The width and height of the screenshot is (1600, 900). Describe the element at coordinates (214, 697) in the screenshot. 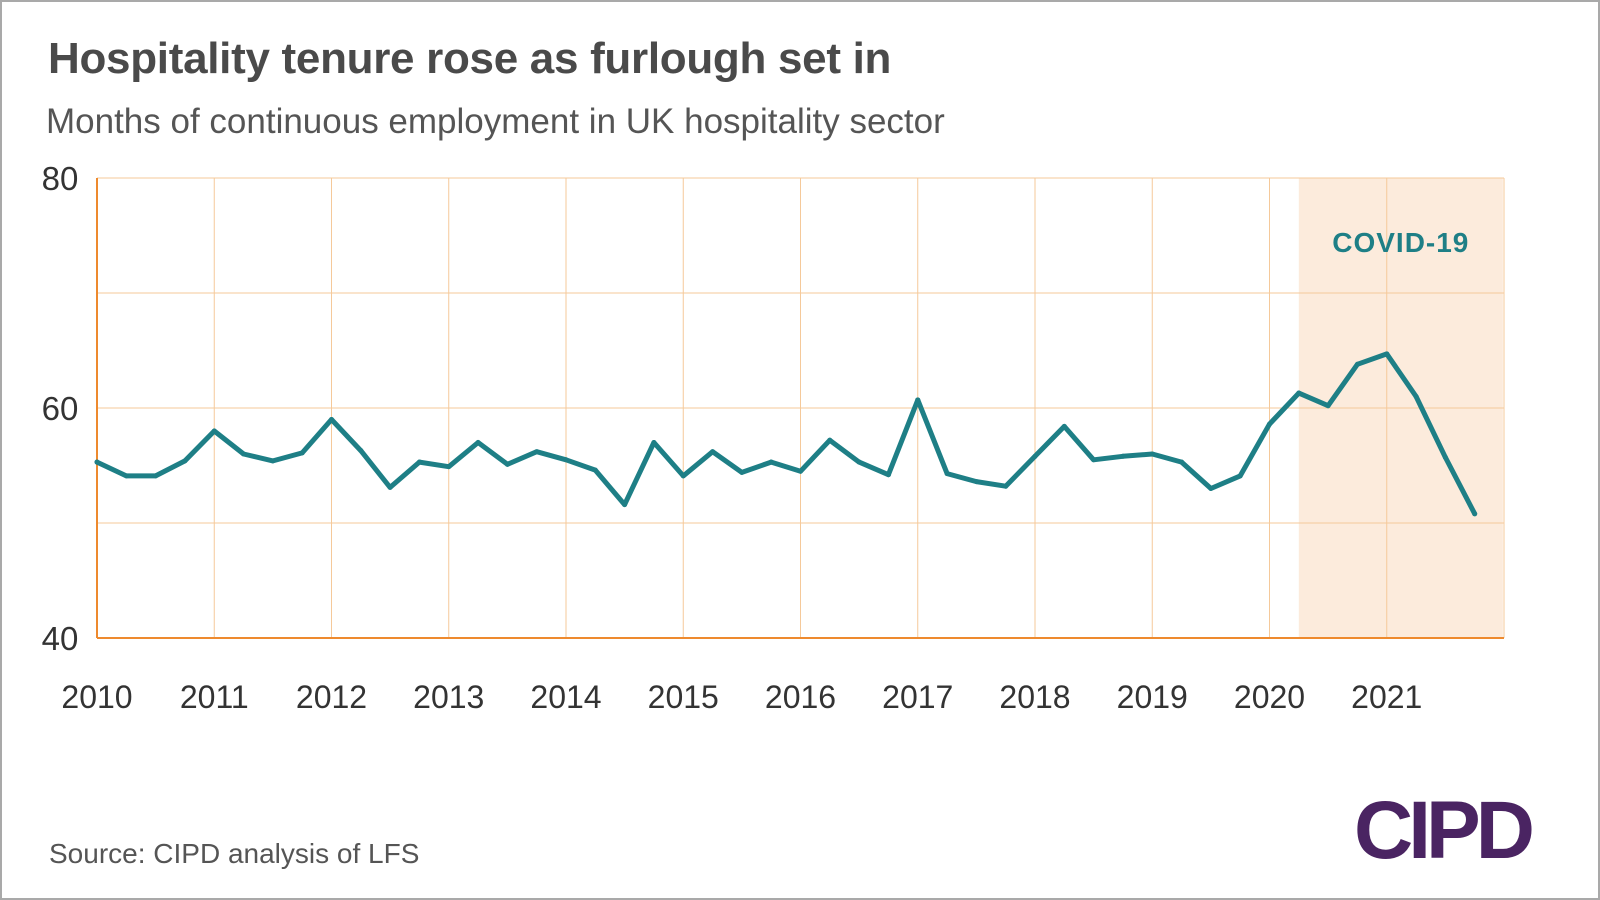

I see `x-tick-label: 2011` at that location.